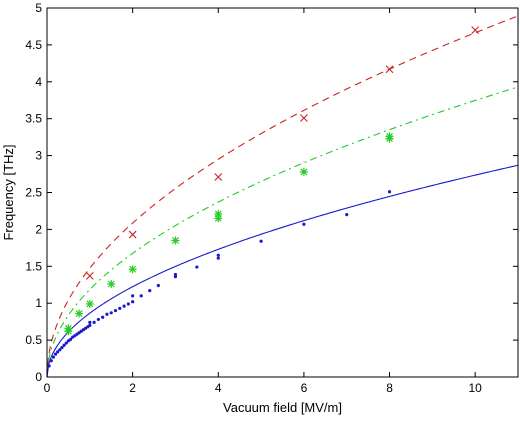 The height and width of the screenshot is (422, 520). What do you see at coordinates (282, 407) in the screenshot?
I see `x-axis-title: Vacuum field [MV/m]` at bounding box center [282, 407].